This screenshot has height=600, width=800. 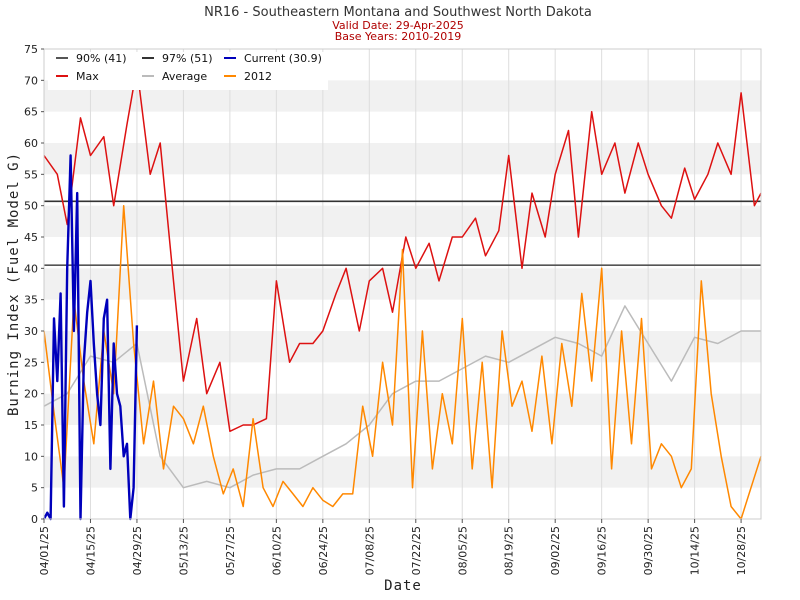 I want to click on y-tick-label: 10, so click(x=31, y=456).